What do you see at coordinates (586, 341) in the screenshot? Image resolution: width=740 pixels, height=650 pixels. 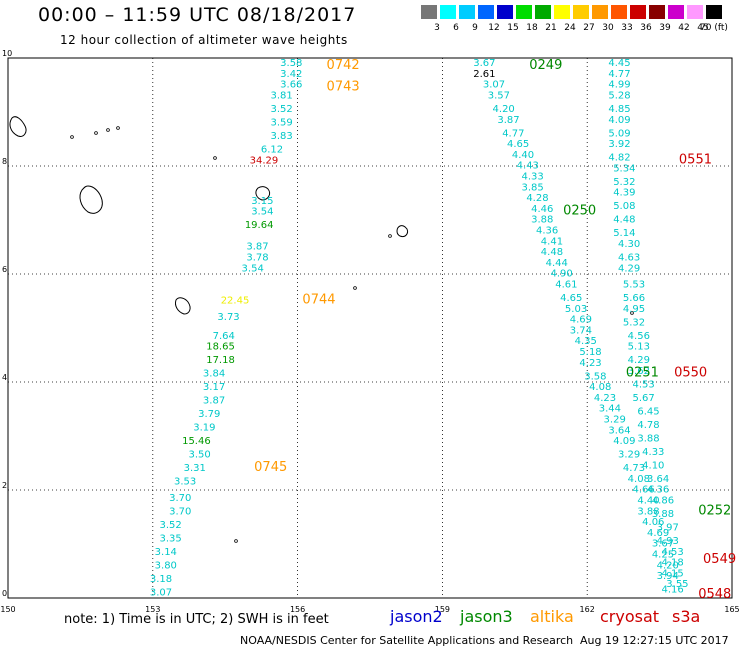 I see `wave-height-value: 4.35` at bounding box center [586, 341].